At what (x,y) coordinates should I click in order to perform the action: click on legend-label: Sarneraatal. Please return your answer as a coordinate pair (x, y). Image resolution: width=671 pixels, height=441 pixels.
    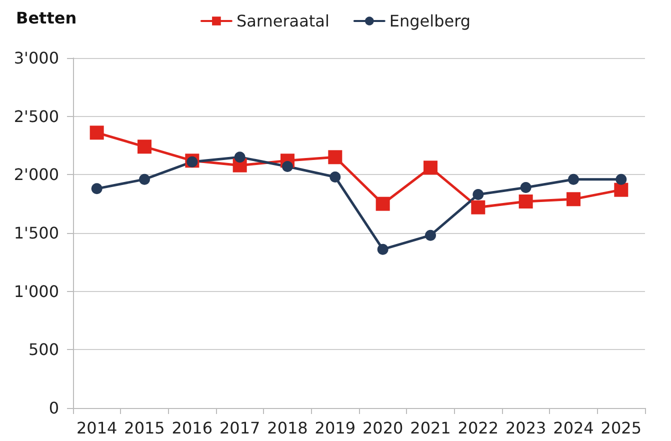
    Looking at the image, I should click on (283, 21).